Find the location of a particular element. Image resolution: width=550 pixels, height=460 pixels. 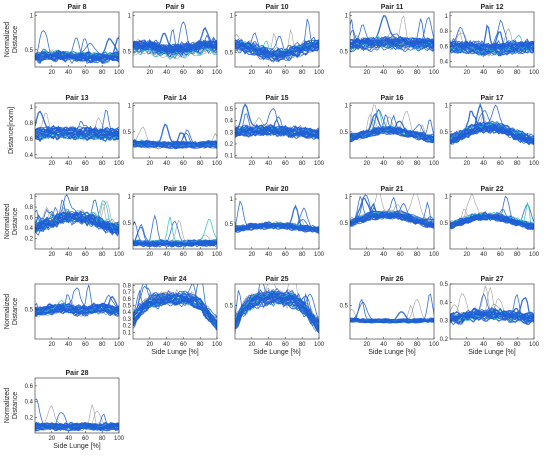

subplot-pair-8: Pair 8 20 40 60 80 100 0.5 1 NormalizedDistance is located at coordinates (64, 40).